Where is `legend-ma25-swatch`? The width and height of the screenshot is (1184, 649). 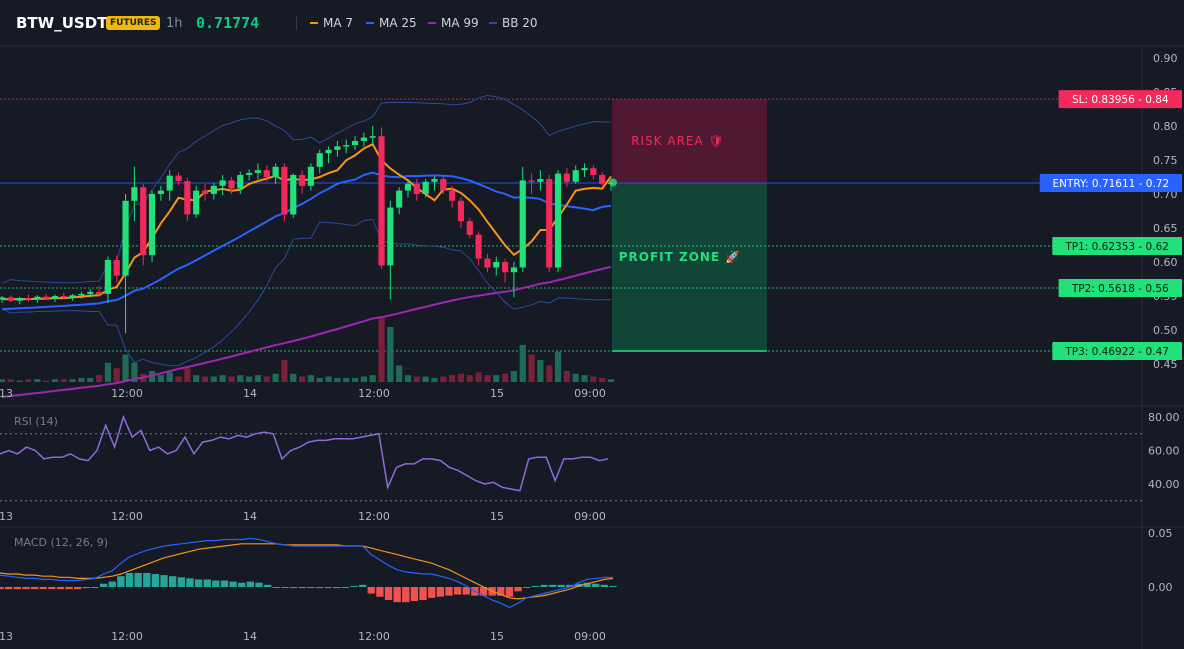
legend-ma25-swatch is located at coordinates (370, 23).